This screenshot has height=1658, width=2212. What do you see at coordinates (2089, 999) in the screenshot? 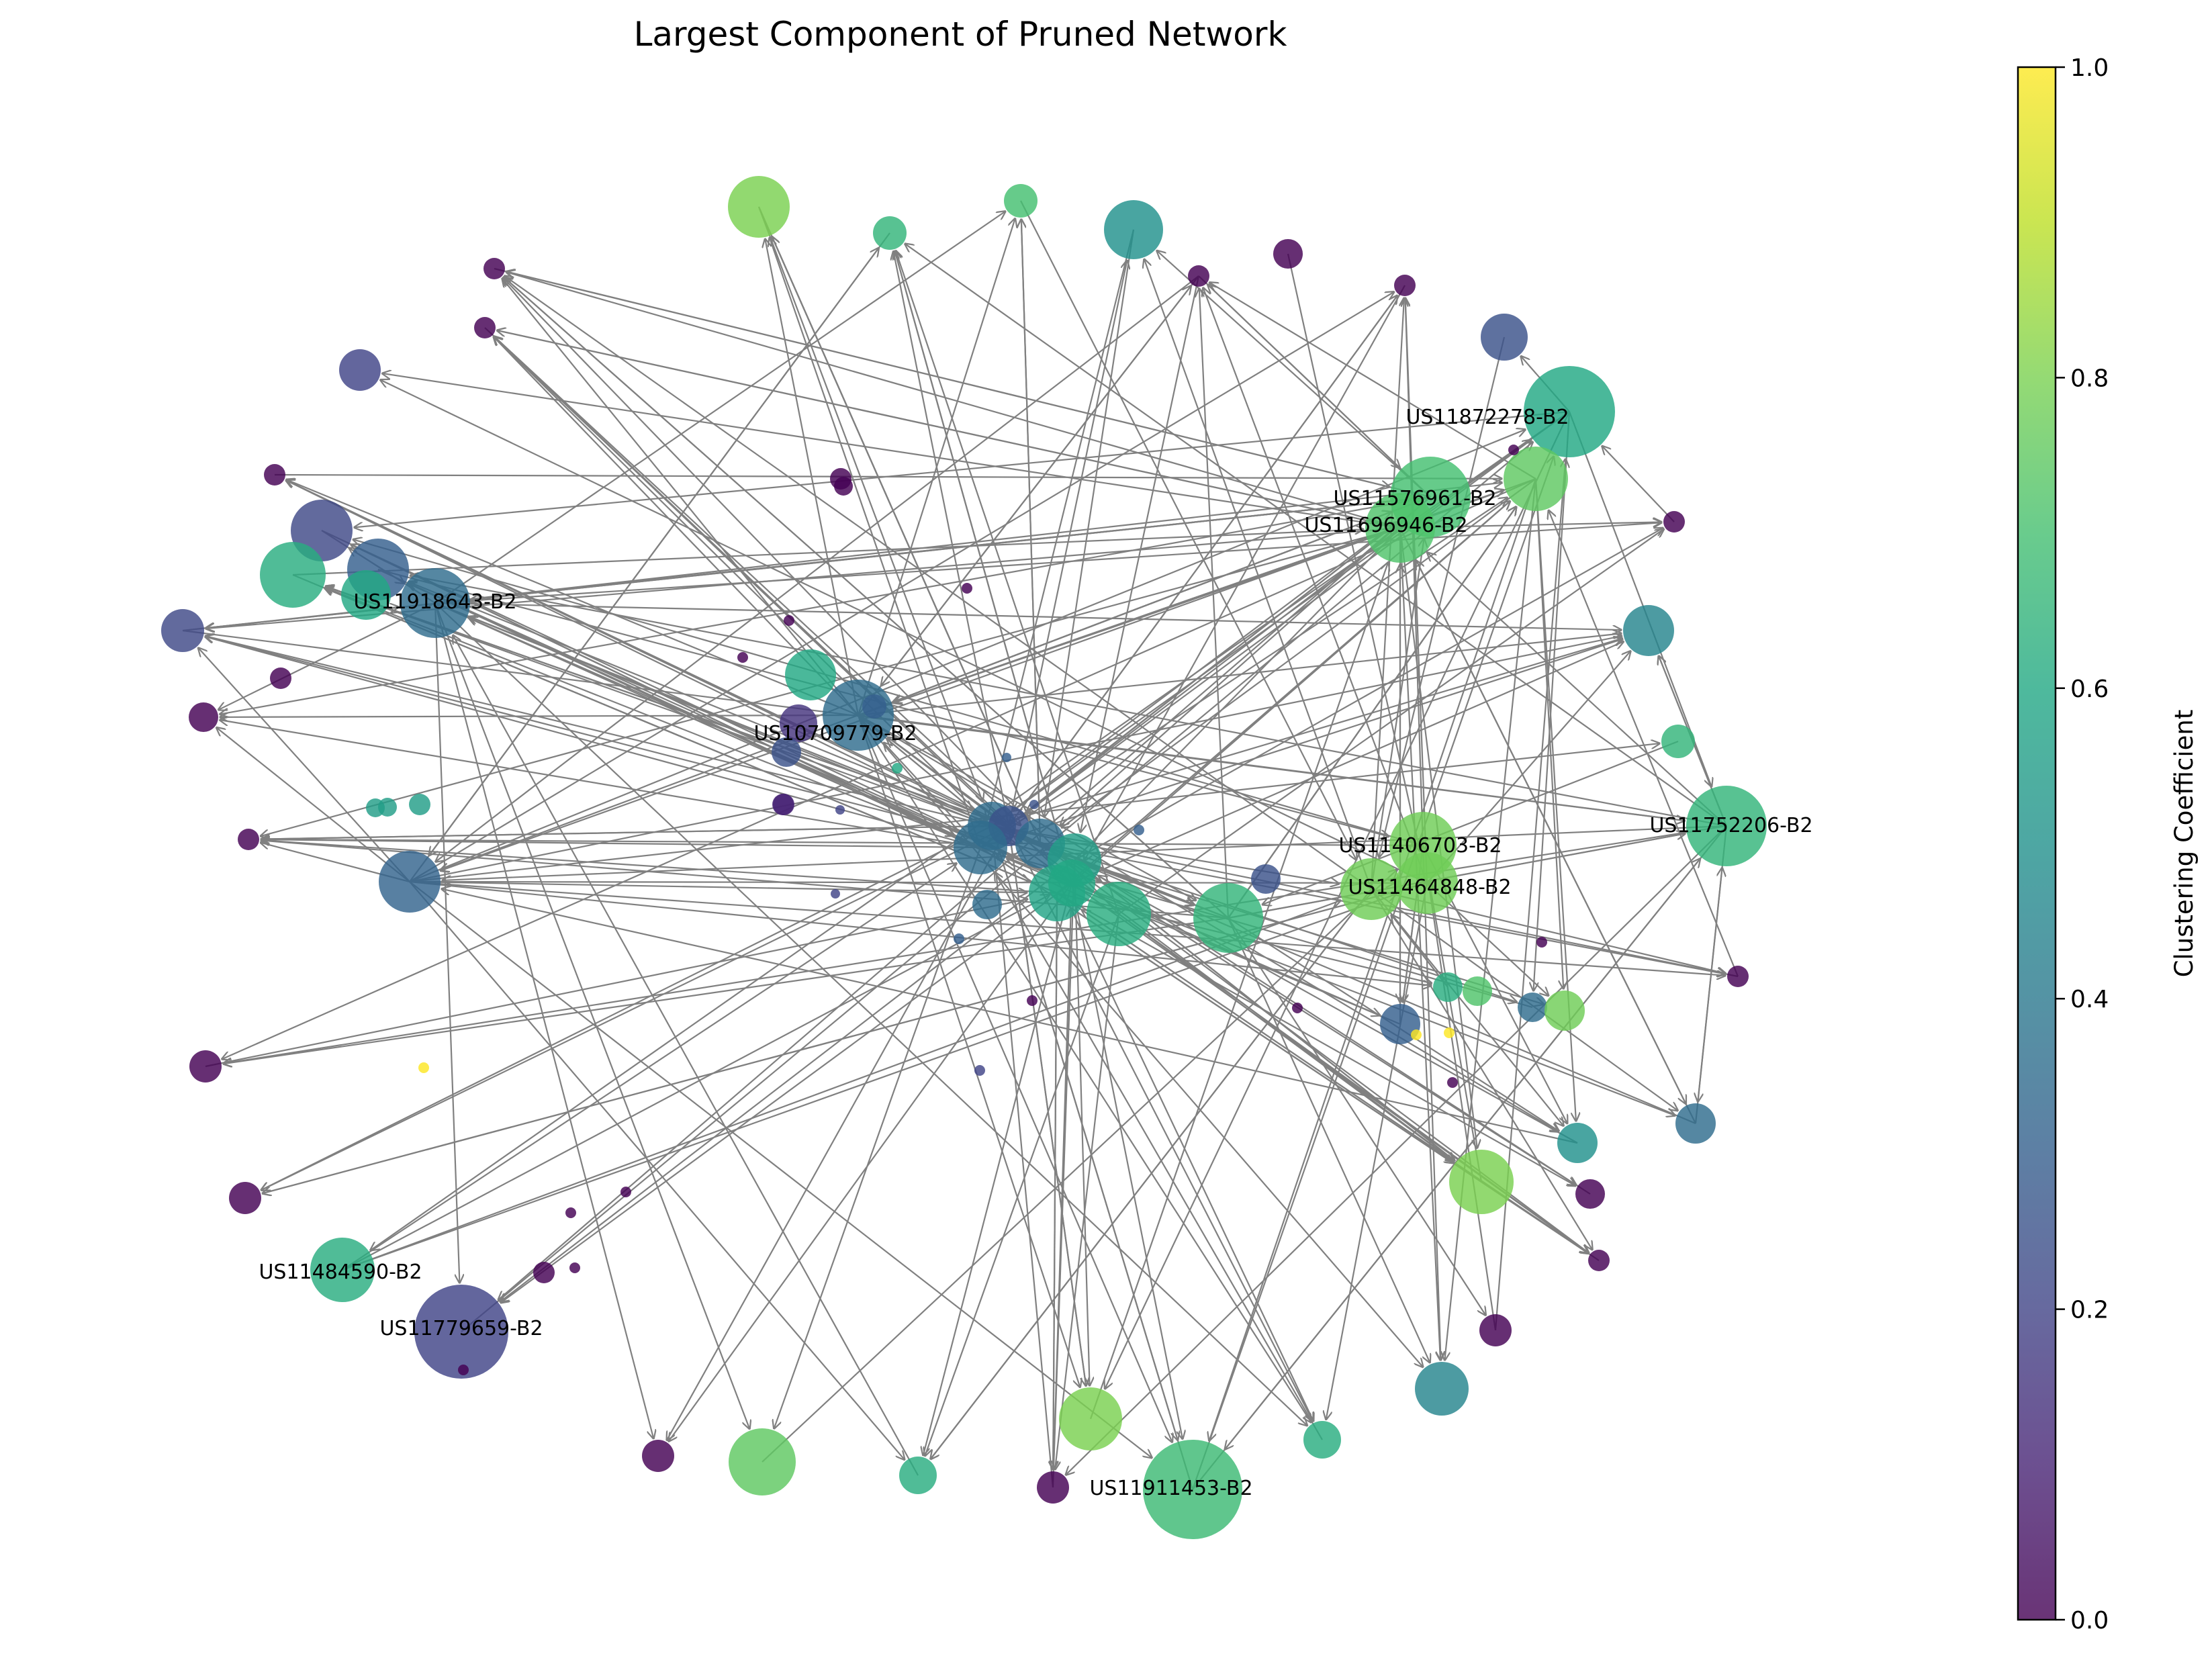
I see `colorbar-tick-label: 0.4` at bounding box center [2089, 999].